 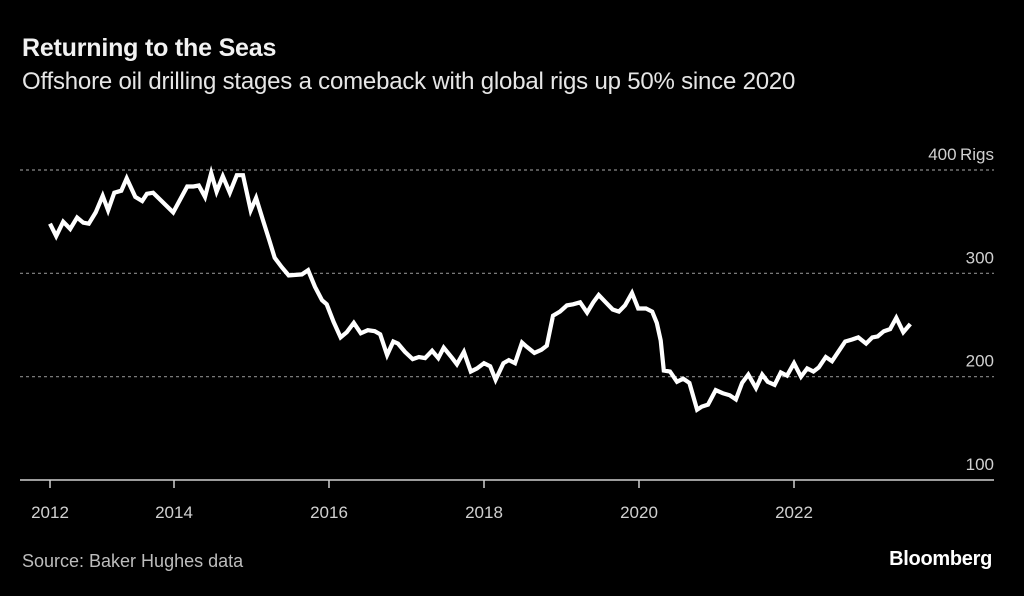 What do you see at coordinates (961, 309) in the screenshot?
I see `y-axis: 400 Rigs 300 200 100` at bounding box center [961, 309].